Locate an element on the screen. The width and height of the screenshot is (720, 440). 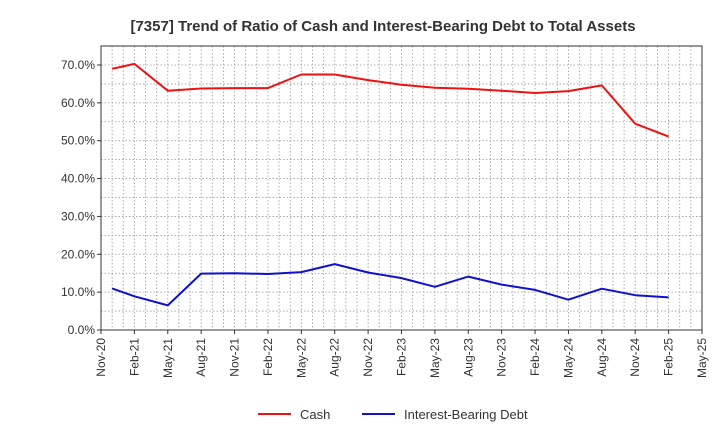
x-tick-label: Nov-22 is located at coordinates (368, 357).